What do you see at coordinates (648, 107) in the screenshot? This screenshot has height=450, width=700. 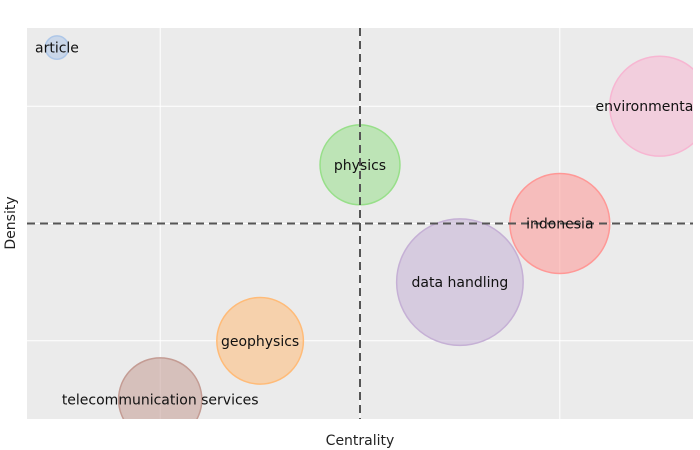 I see `bubble-label-1: environmental ma` at bounding box center [648, 107].